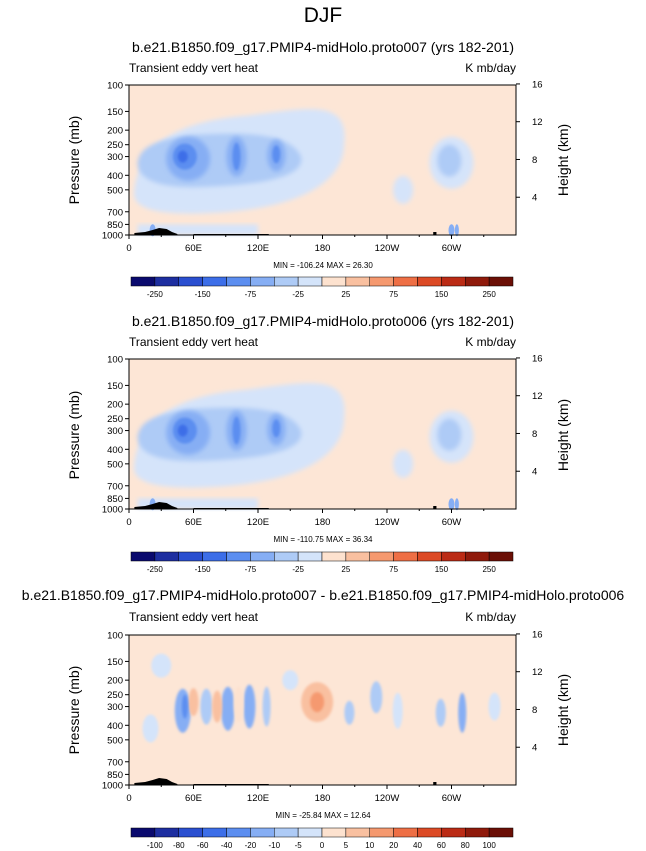 The image size is (646, 851). I want to click on difference-core, so click(184, 706).